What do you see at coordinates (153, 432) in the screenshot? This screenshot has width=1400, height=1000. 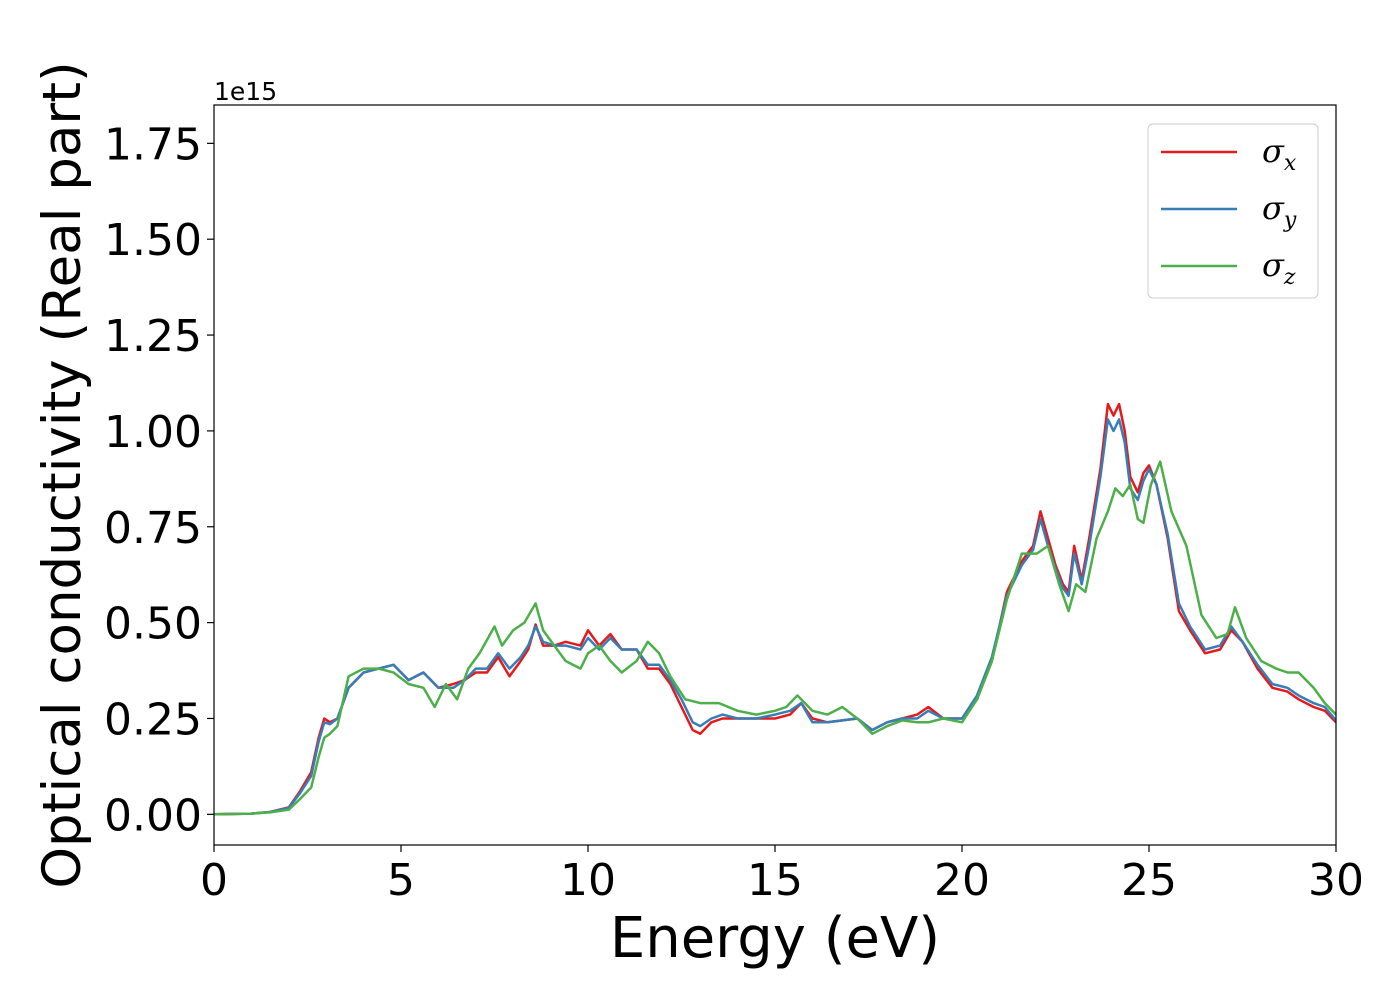 I see `y-tick-label: 1.00` at bounding box center [153, 432].